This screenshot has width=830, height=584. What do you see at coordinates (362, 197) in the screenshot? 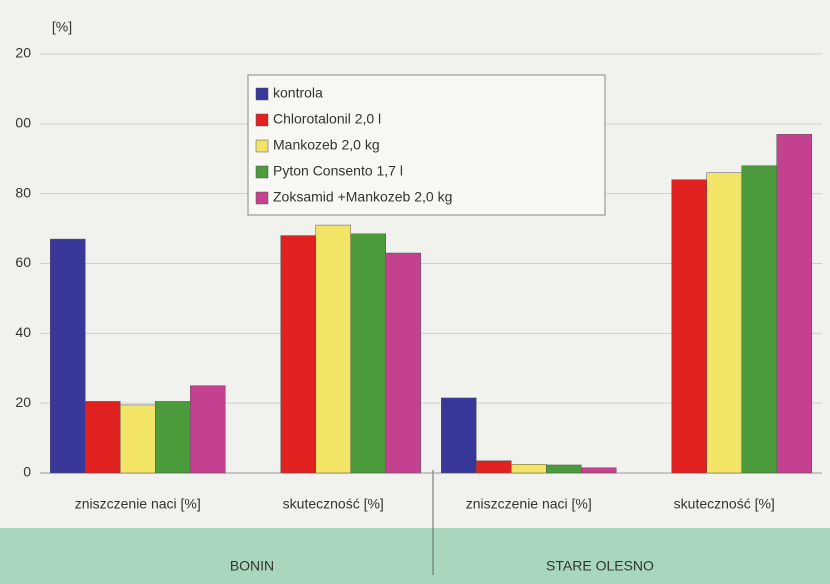
I see `legend-label: Zoksamid +Mankozeb 2,0 kg` at bounding box center [362, 197].